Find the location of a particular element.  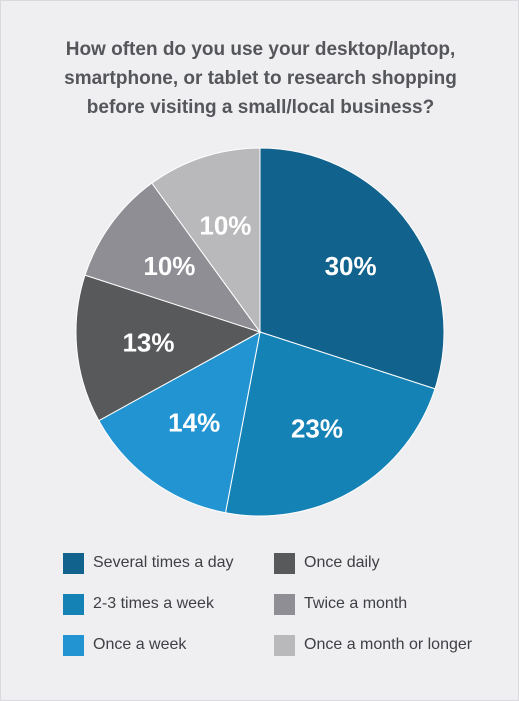

legend-label-2-3-times-a-week: 2-3 times a week is located at coordinates (153, 603).